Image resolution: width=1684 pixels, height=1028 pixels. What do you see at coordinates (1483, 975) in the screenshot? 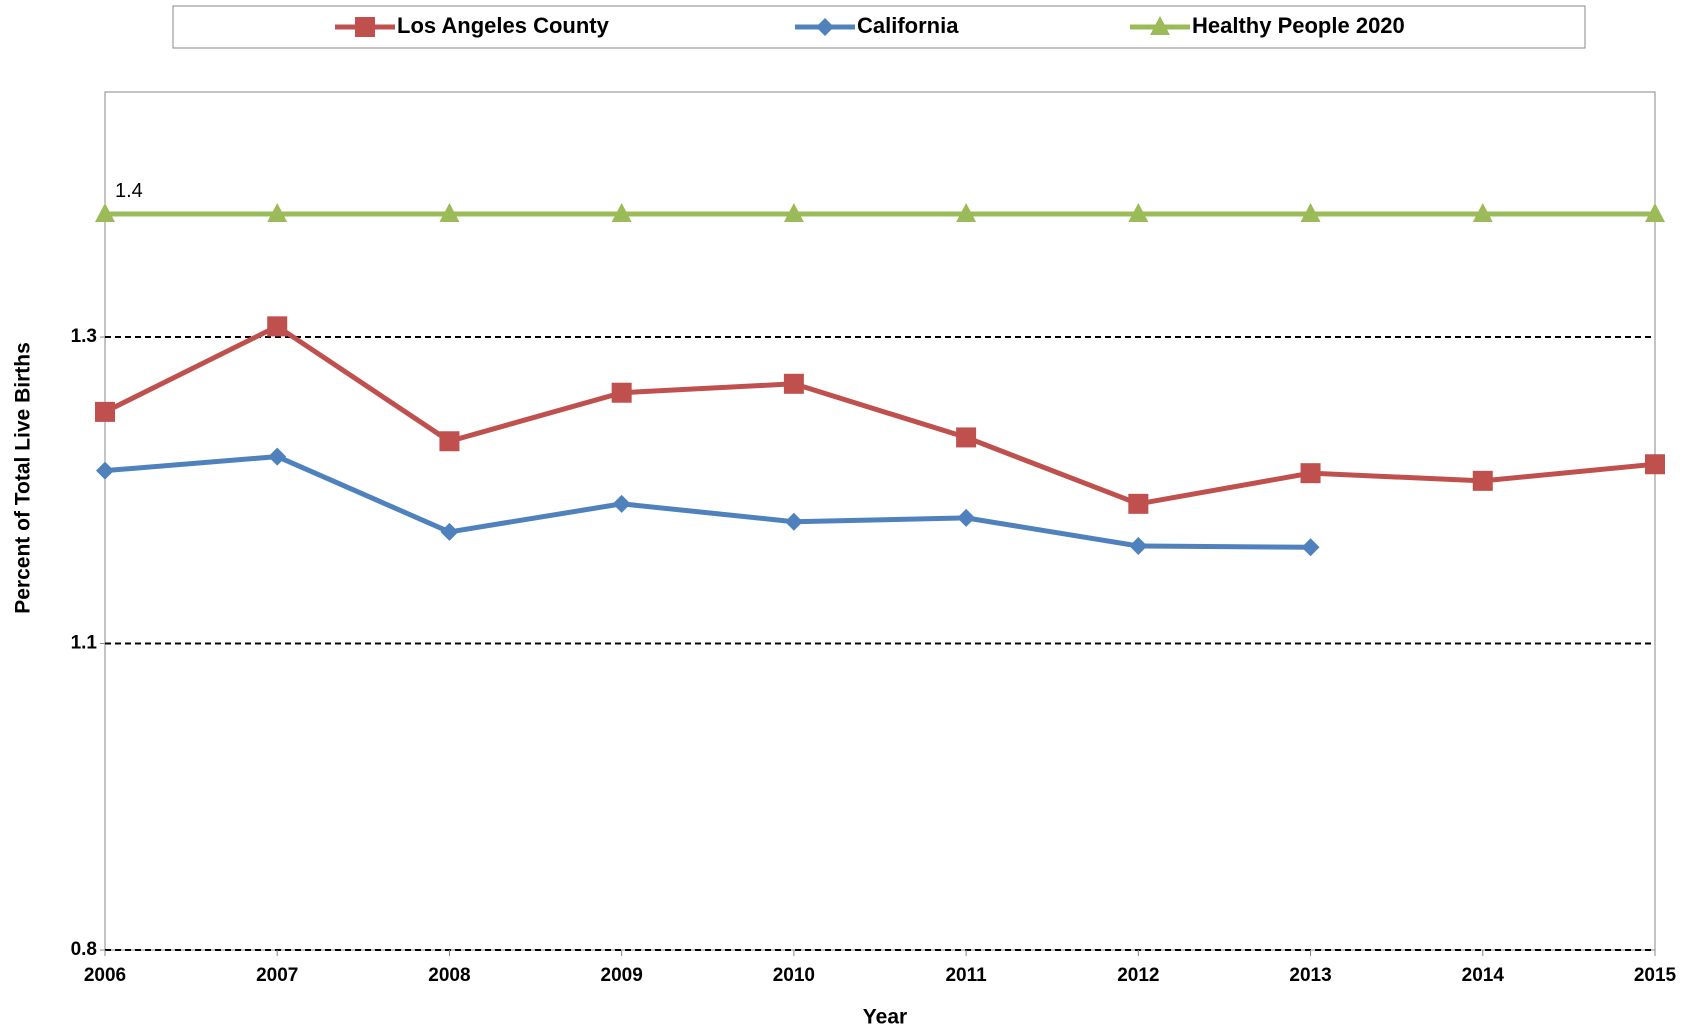
I see `x-tick-label: 2014` at bounding box center [1483, 975].